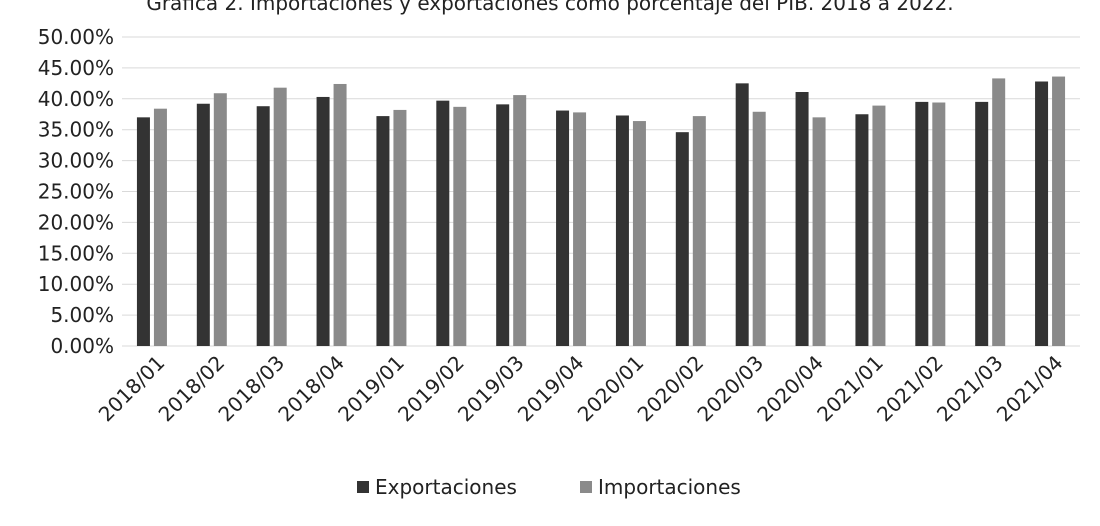 The width and height of the screenshot is (1100, 526). What do you see at coordinates (446, 487) in the screenshot?
I see `legend-label: Exportaciones` at bounding box center [446, 487].